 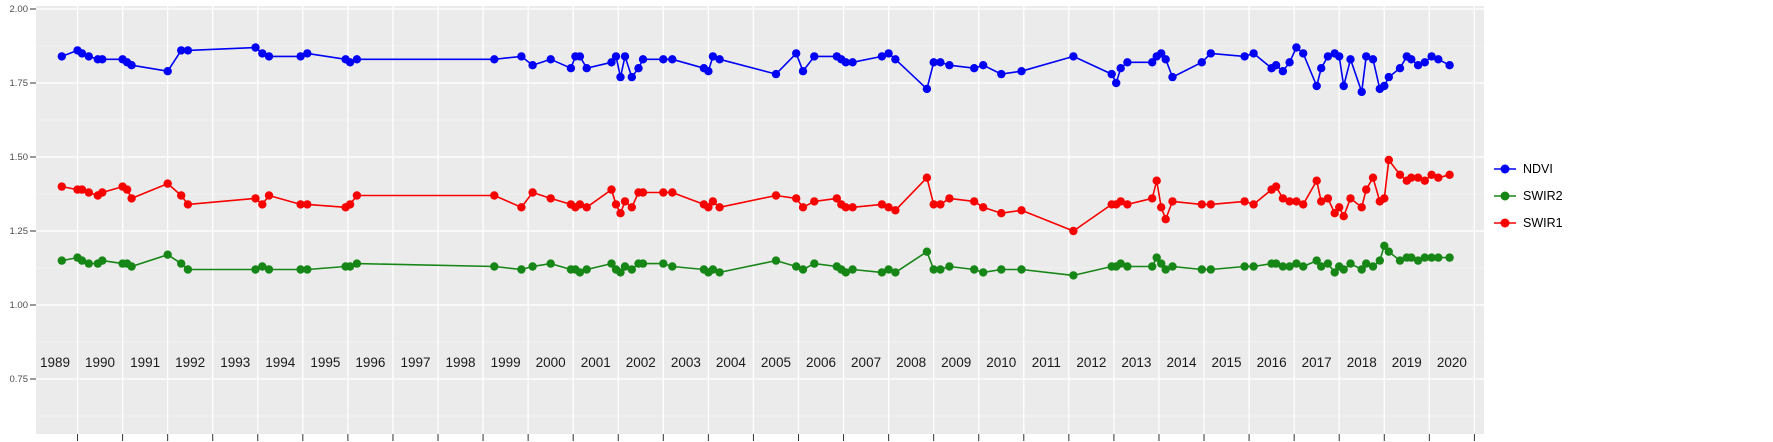 I want to click on legend-item-ndvi: NDVI, so click(x=1527, y=168).